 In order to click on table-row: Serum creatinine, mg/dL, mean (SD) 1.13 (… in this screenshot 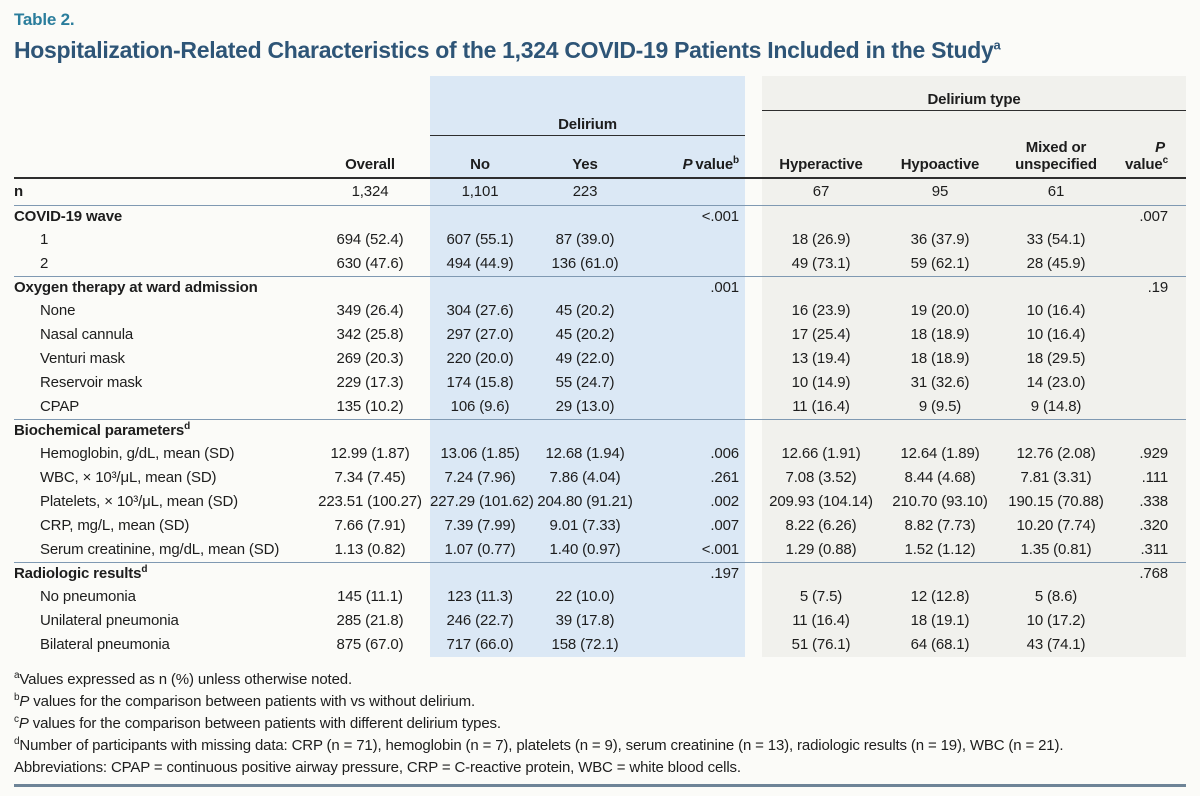, I will do `click(600, 549)`.